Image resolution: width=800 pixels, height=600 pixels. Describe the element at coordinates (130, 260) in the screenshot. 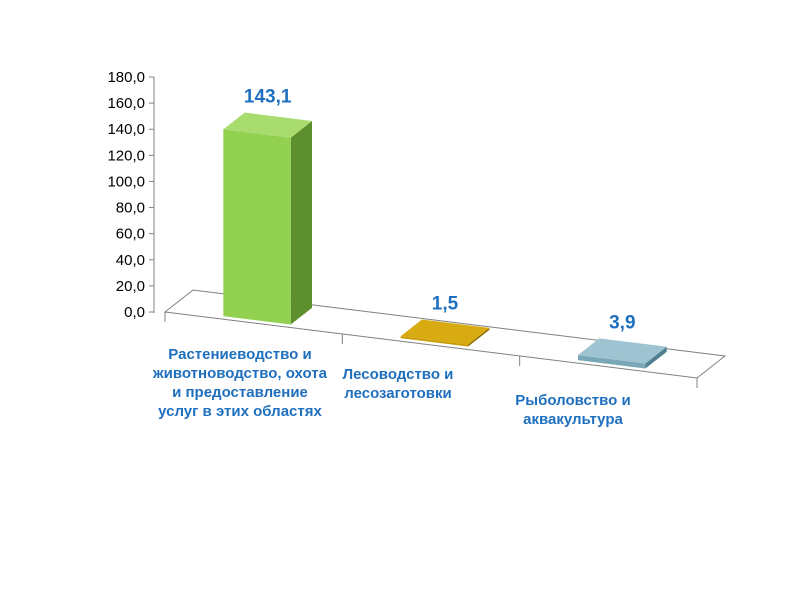

I see `y-tick-label: 40,0` at that location.